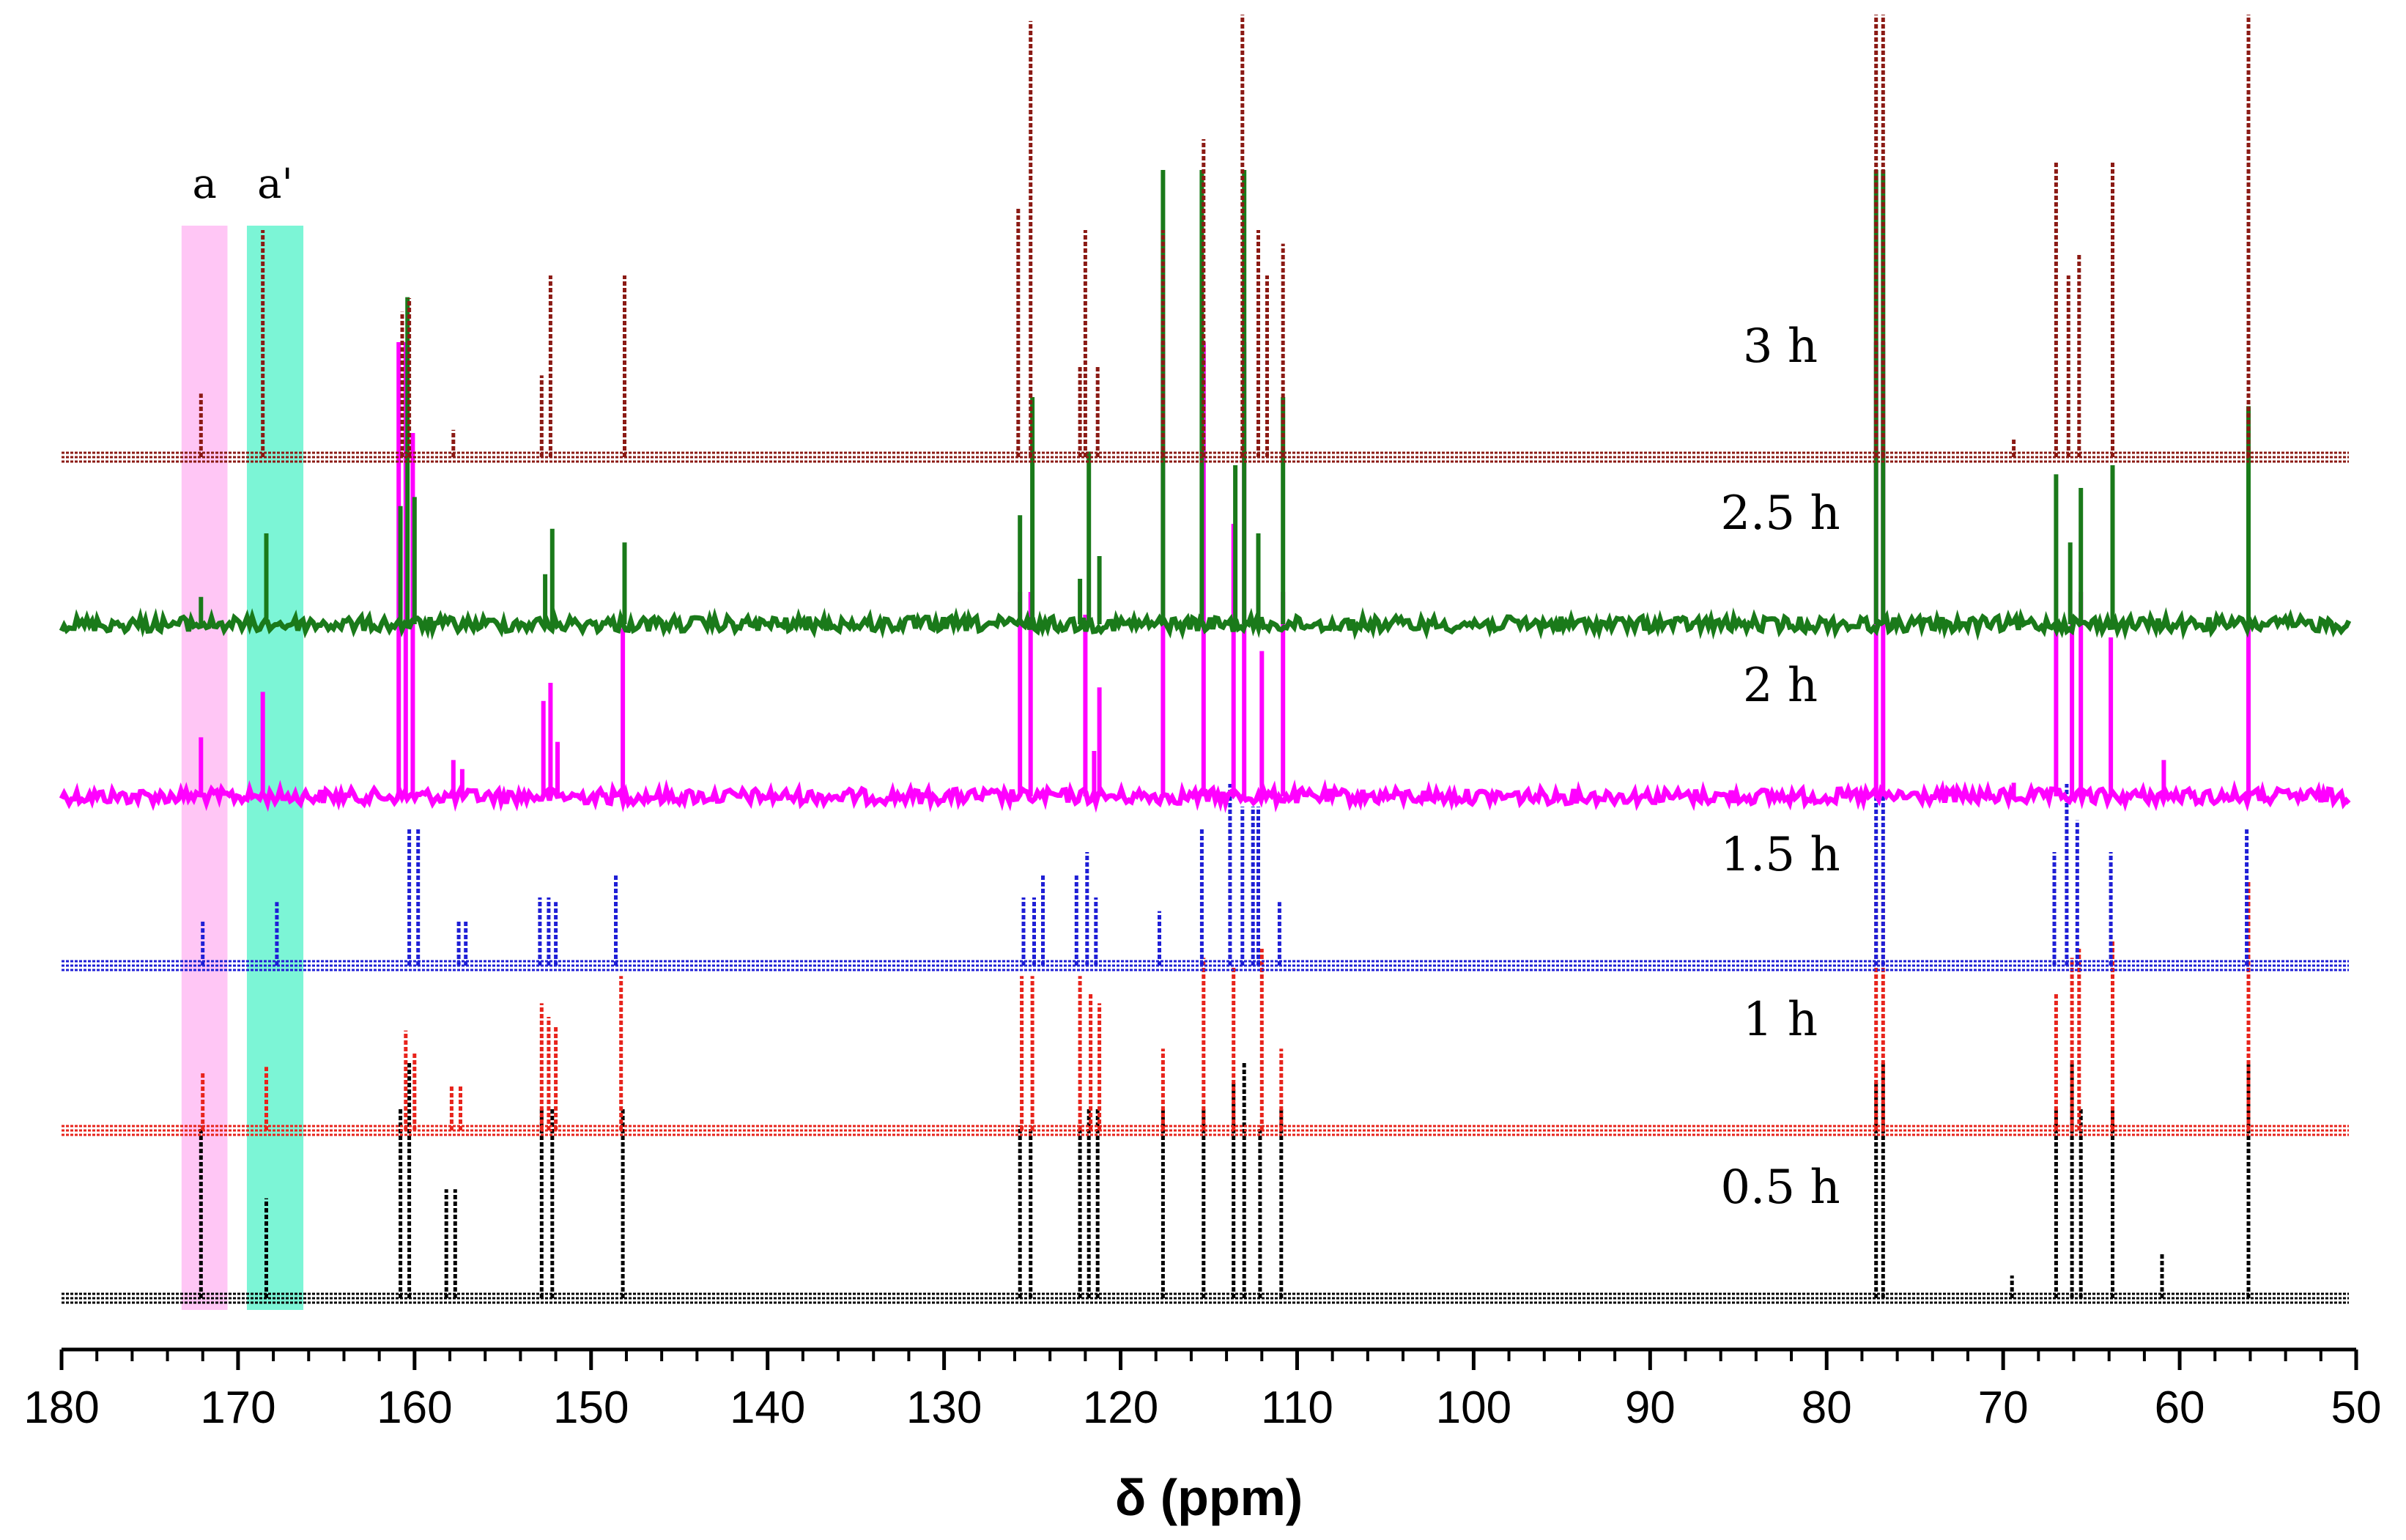 This screenshot has width=2406, height=1540. What do you see at coordinates (2180, 1407) in the screenshot?
I see `x-tick-label: 60` at bounding box center [2180, 1407].